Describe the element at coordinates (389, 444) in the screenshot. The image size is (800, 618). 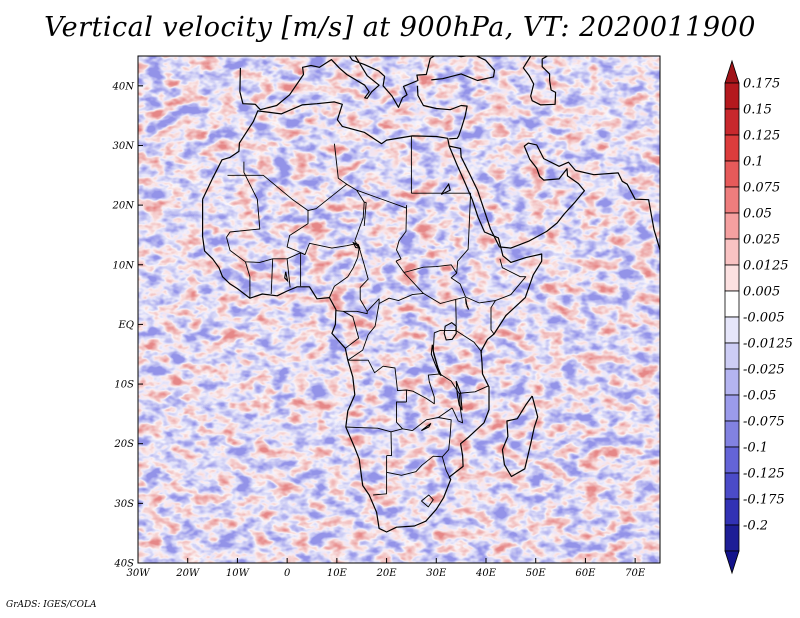
I see `border-botswana-east` at that location.